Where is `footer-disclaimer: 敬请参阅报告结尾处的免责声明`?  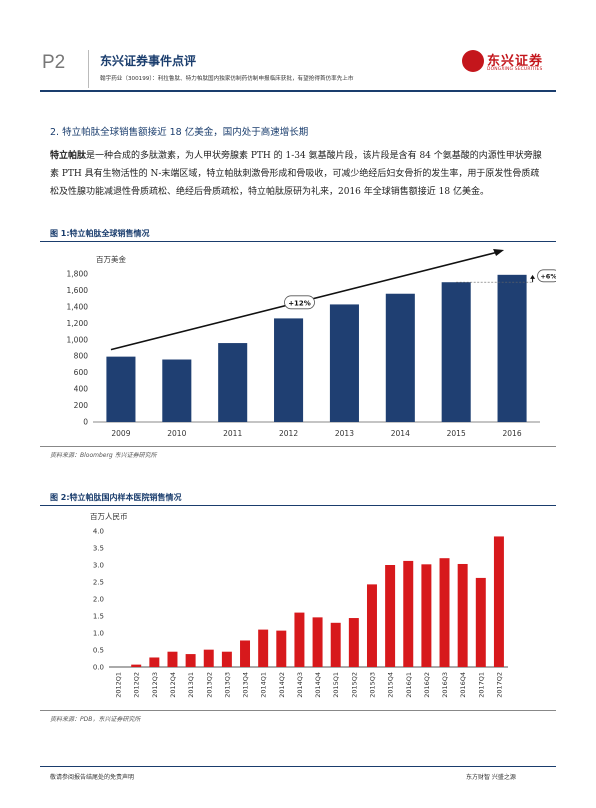
footer-disclaimer: 敬请参阅报告结尾处的免责声明 is located at coordinates (92, 777).